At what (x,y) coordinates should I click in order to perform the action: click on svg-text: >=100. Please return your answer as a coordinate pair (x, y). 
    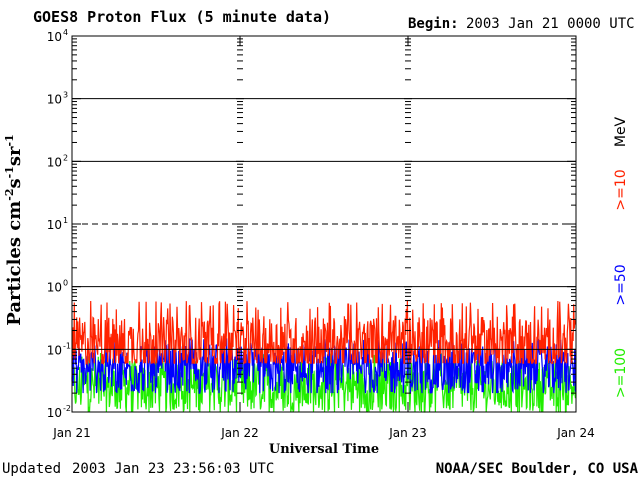
    Looking at the image, I should click on (621, 373).